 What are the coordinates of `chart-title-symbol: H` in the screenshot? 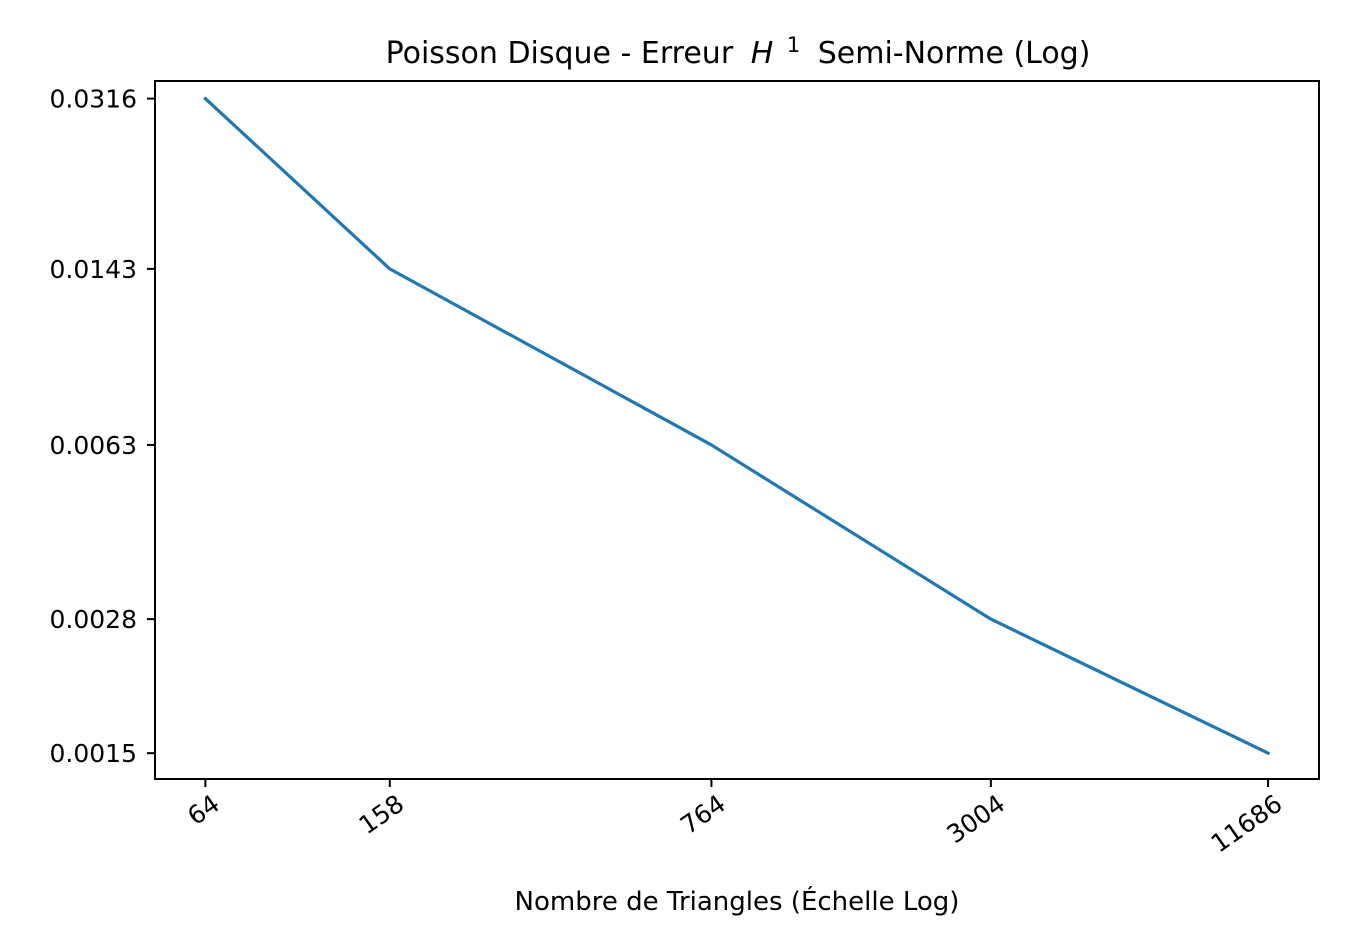 It's located at (762, 53).